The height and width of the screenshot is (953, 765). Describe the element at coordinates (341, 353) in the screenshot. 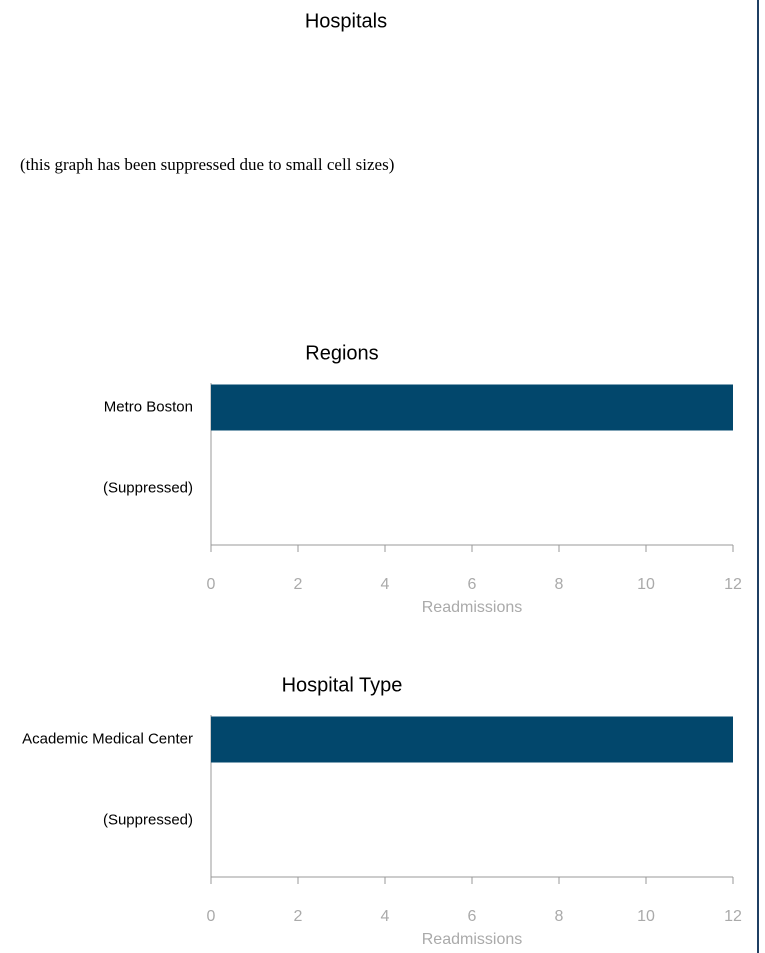

I see `chart-title: Regions` at that location.